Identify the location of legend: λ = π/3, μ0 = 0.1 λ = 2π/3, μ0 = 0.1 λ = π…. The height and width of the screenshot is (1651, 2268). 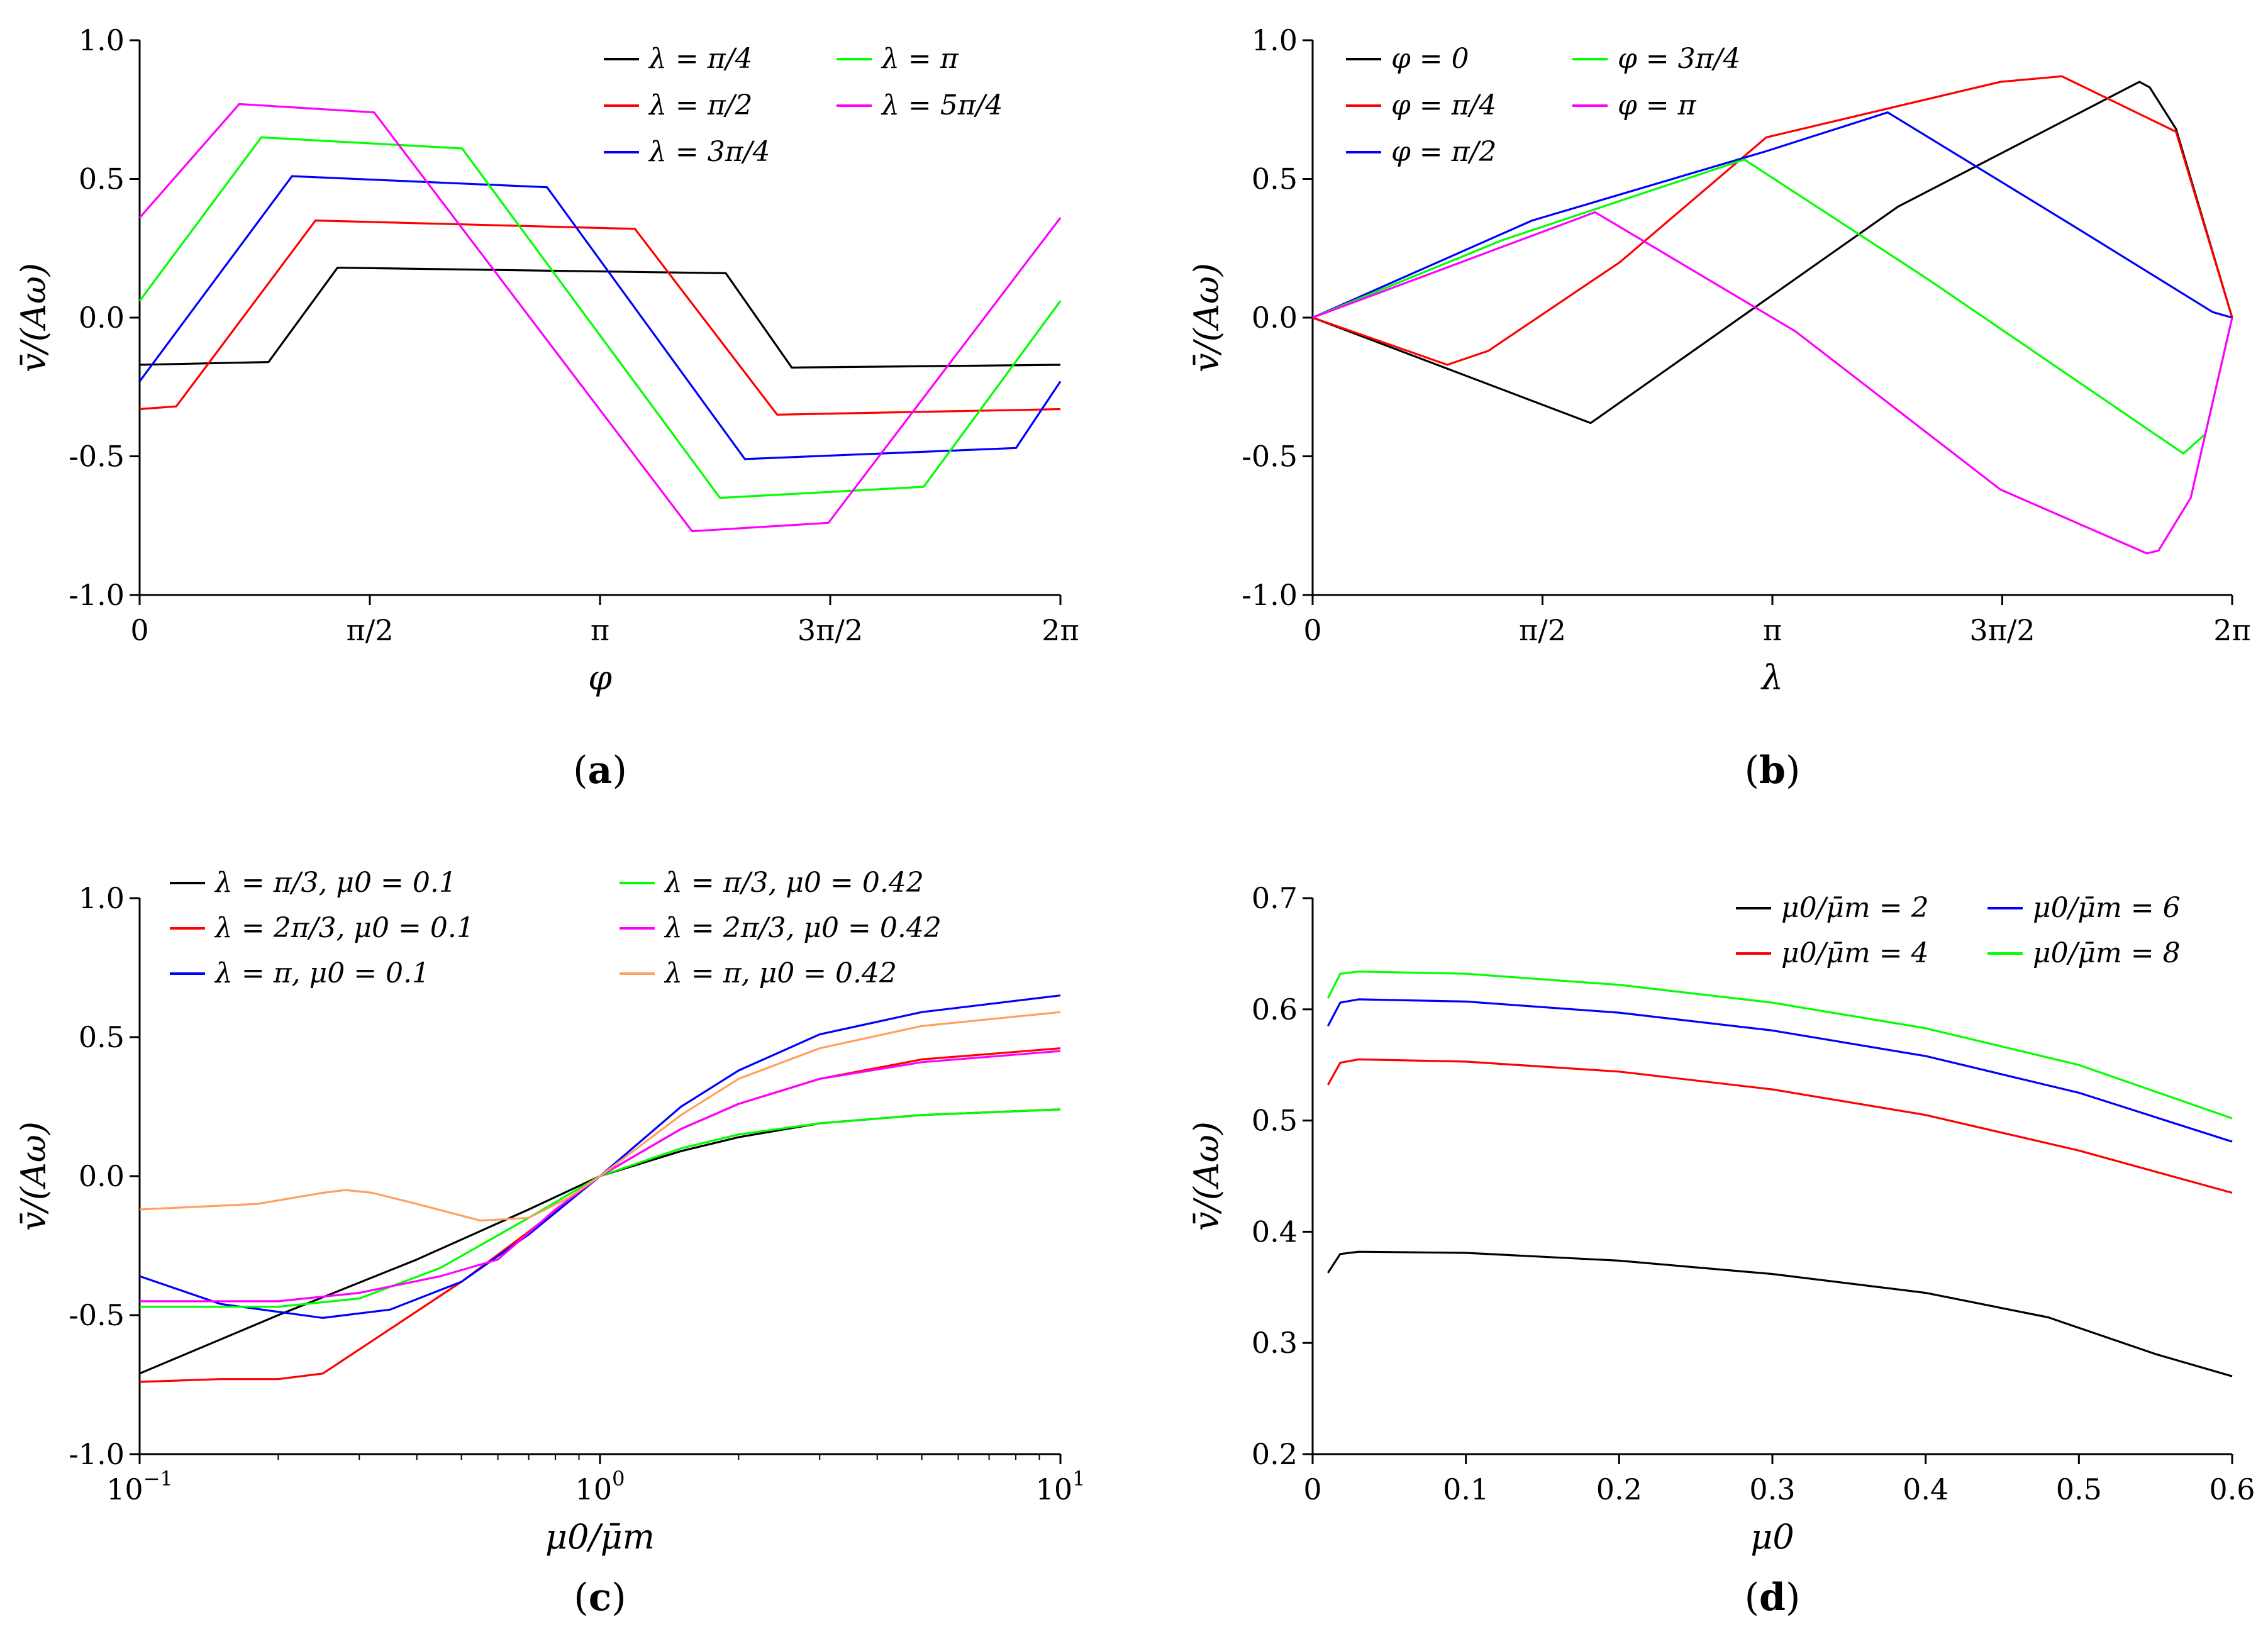
(556, 928).